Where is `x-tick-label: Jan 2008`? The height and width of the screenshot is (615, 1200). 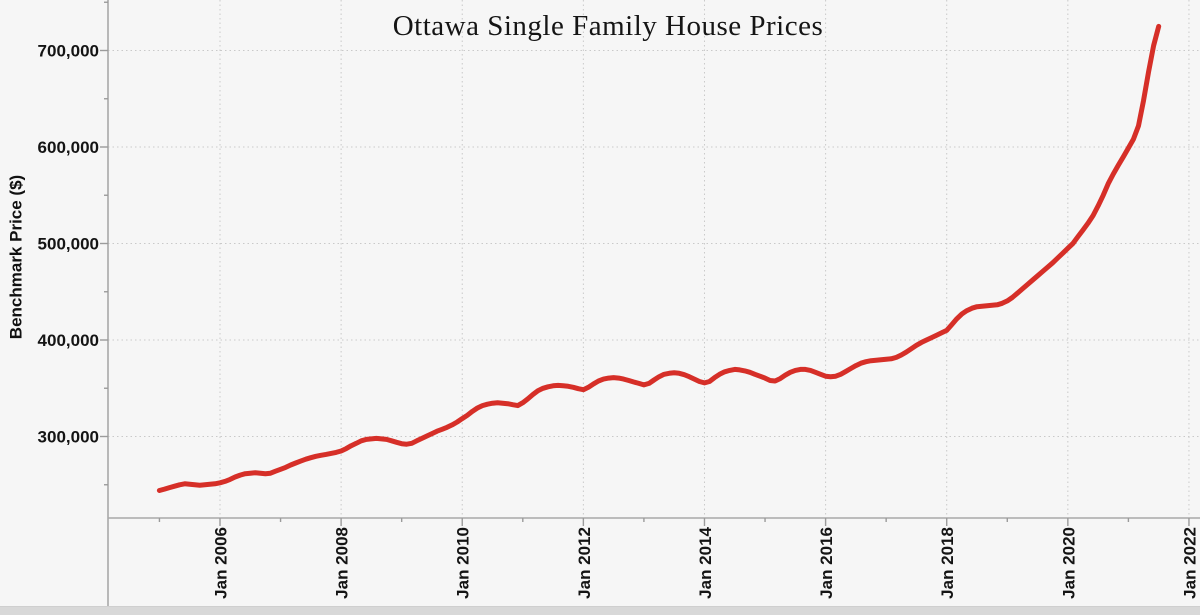
x-tick-label: Jan 2008 is located at coordinates (342, 563).